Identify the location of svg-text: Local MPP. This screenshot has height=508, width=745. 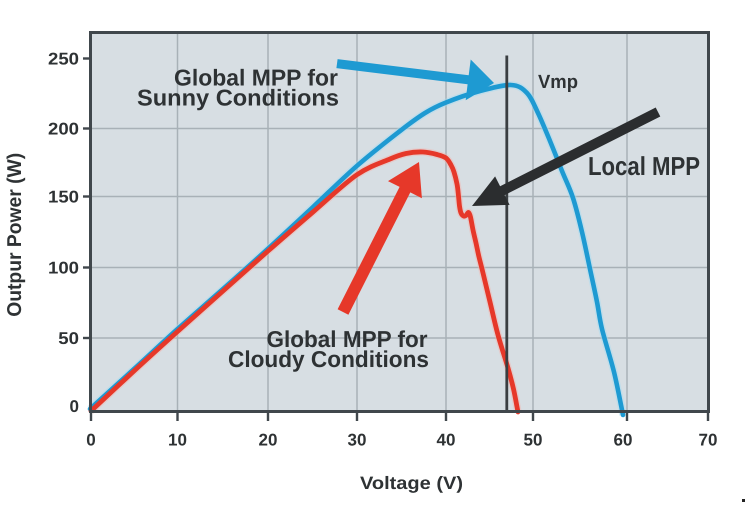
(644, 166).